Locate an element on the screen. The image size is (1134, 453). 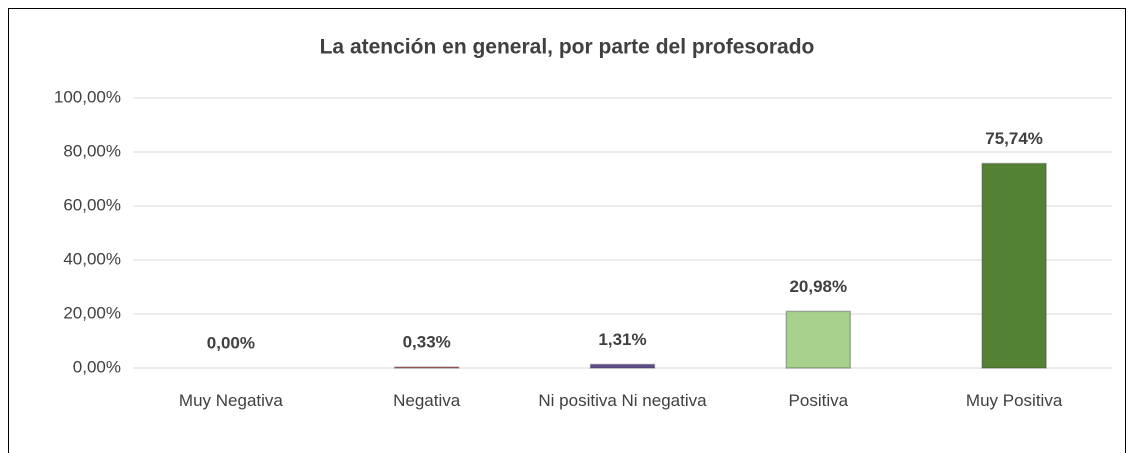
y-tick-label: 80,00% is located at coordinates (92, 150).